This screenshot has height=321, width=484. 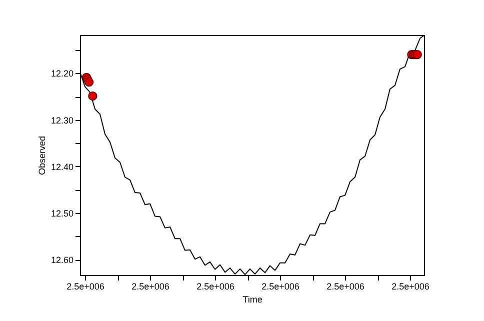 What do you see at coordinates (62, 213) in the screenshot?
I see `y-tick-label: 12.50` at bounding box center [62, 213].